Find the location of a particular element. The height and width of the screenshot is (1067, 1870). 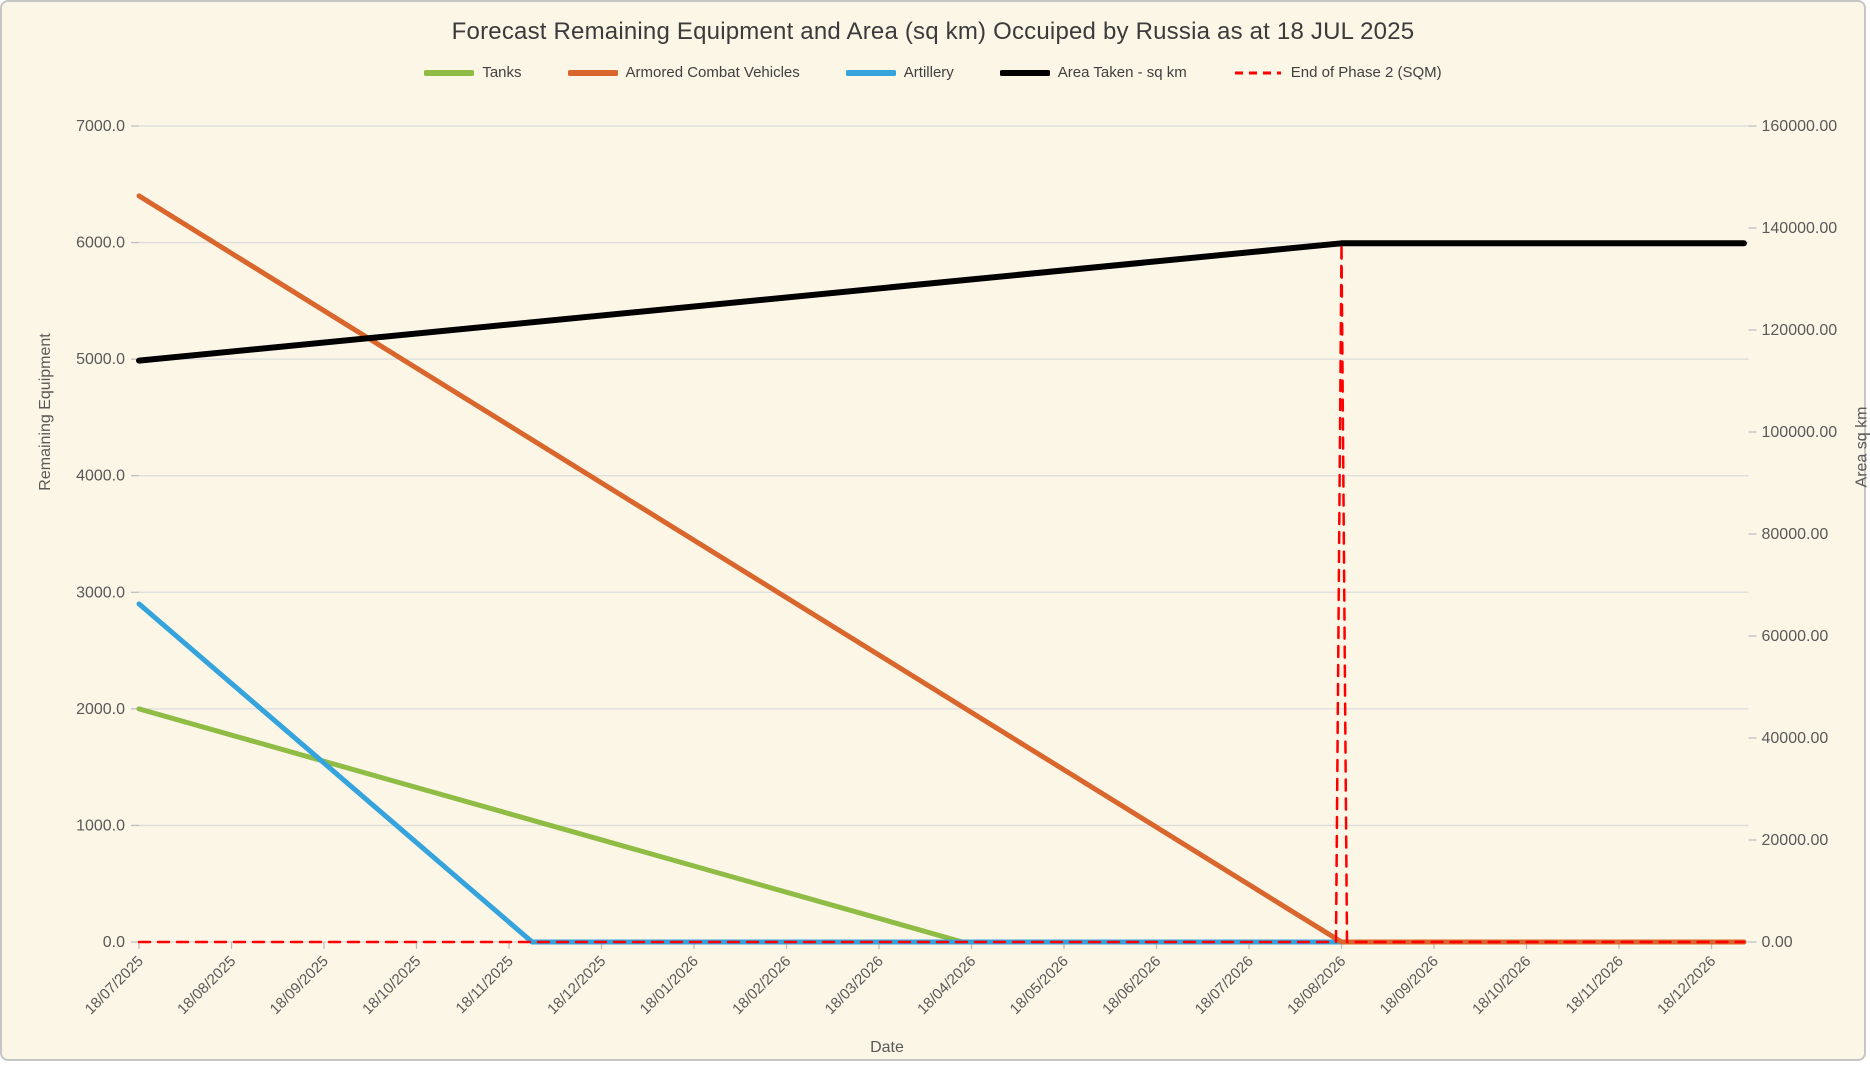

x-tick-label: 18/09/2026 is located at coordinates (1409, 985).